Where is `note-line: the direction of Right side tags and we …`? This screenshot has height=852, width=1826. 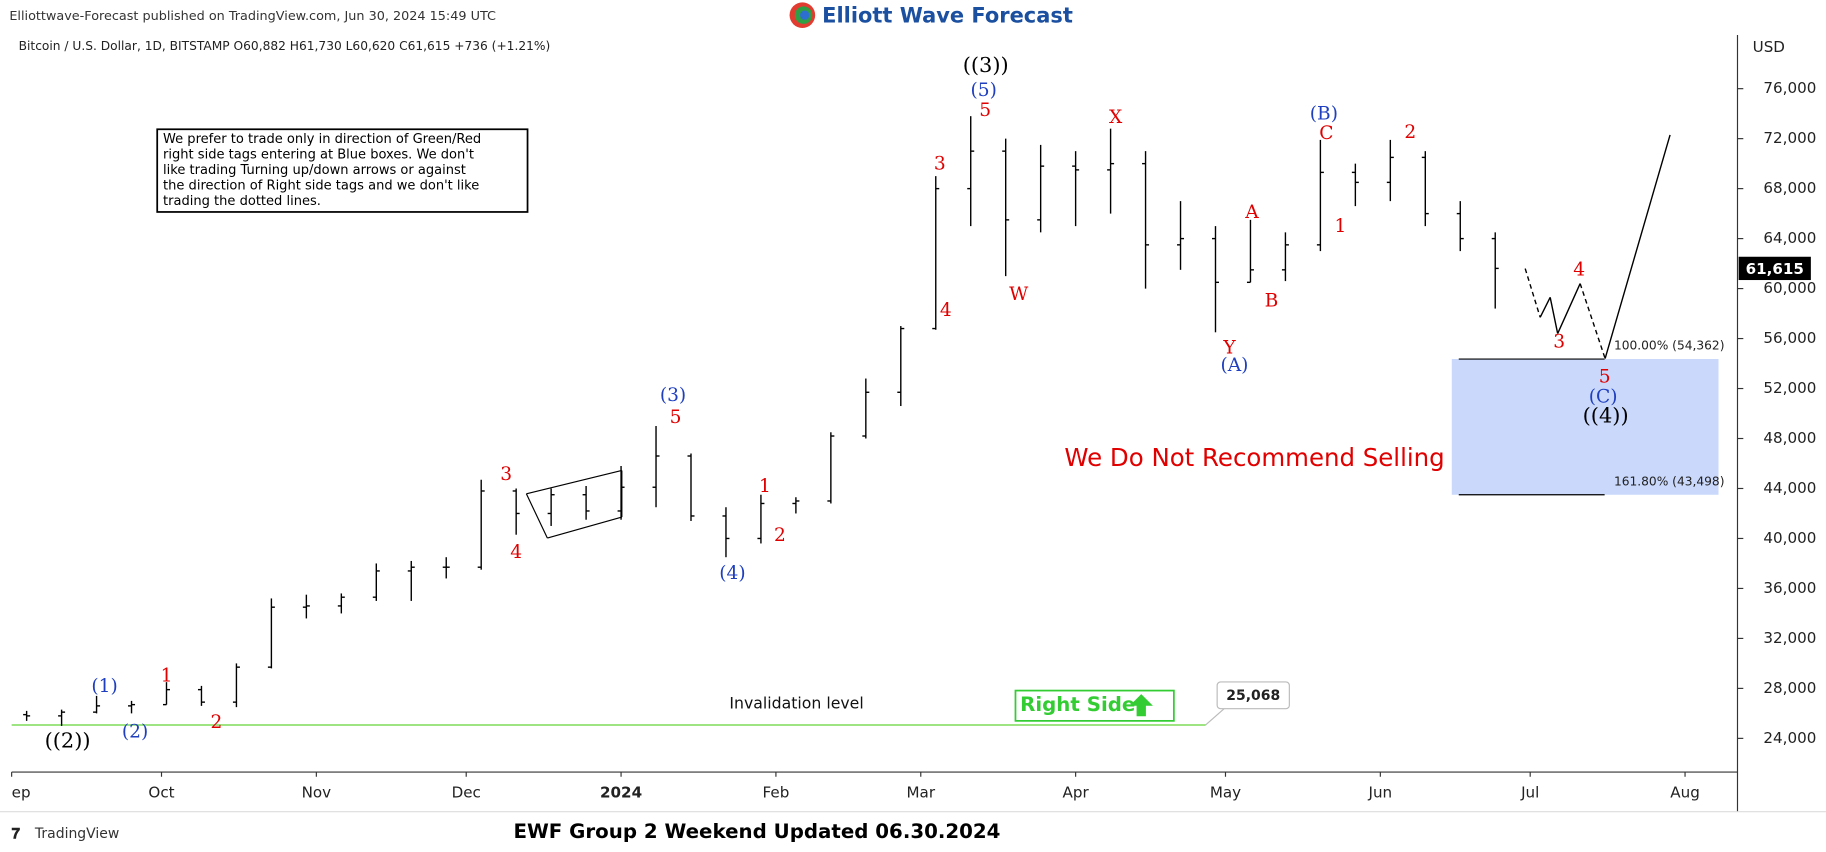
note-line: the direction of Right side tags and we … is located at coordinates (321, 186).